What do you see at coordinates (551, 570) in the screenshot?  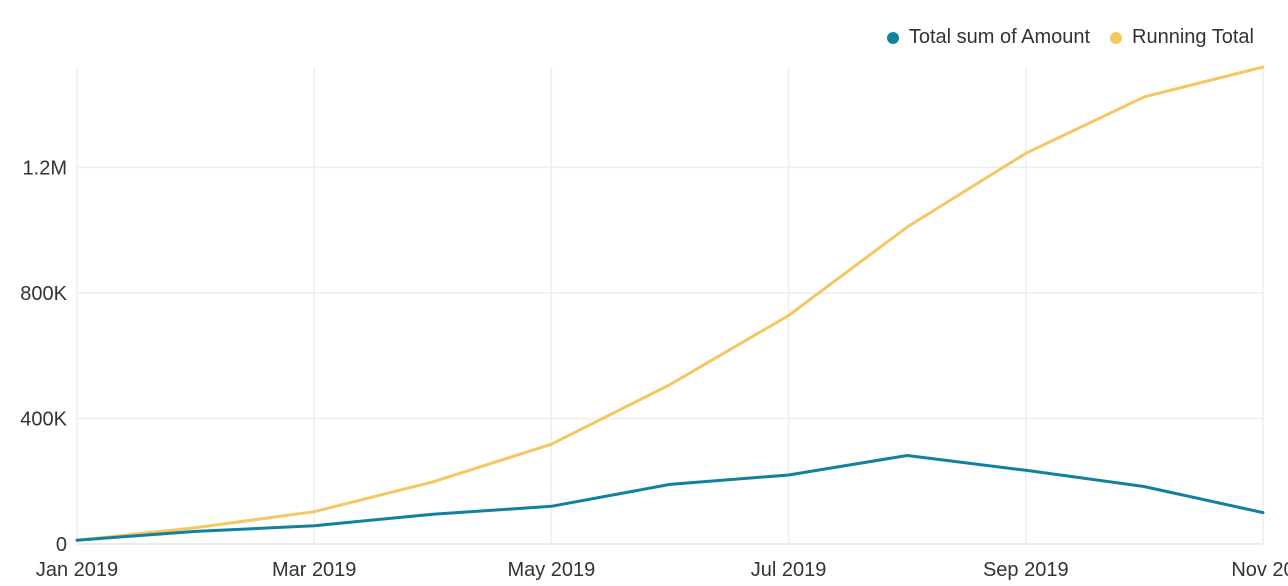 I see `x-tick-label: May 2019` at bounding box center [551, 570].